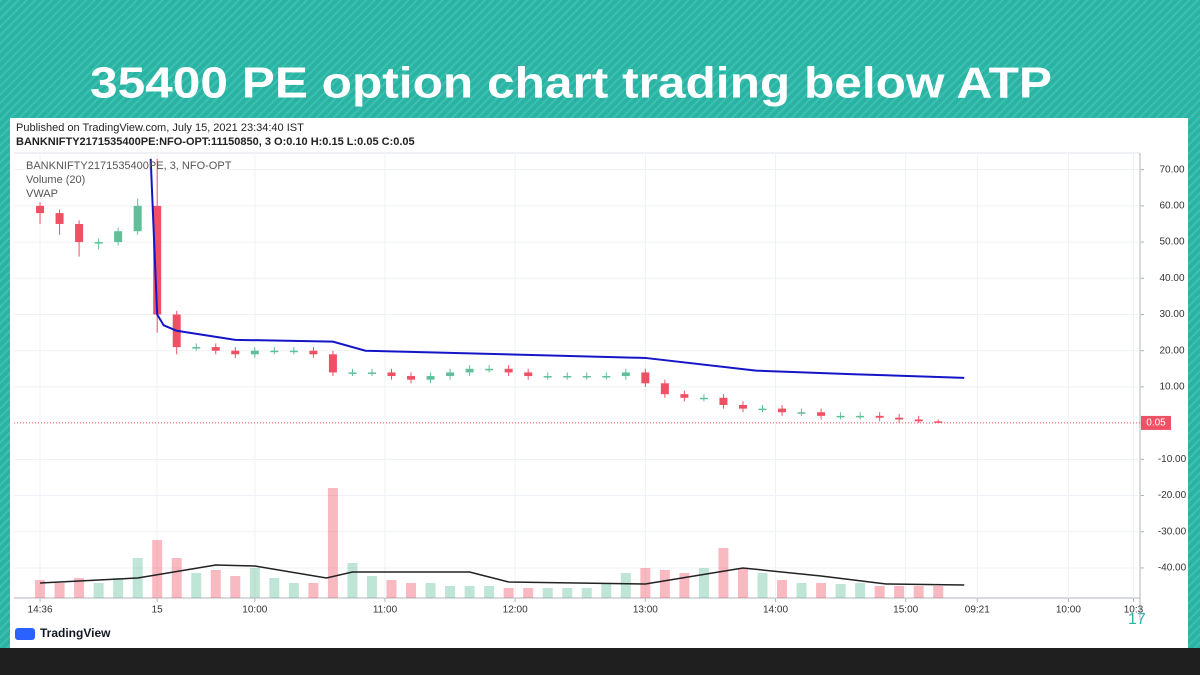 This screenshot has width=1200, height=675. I want to click on volume-ma-line, so click(502, 575).